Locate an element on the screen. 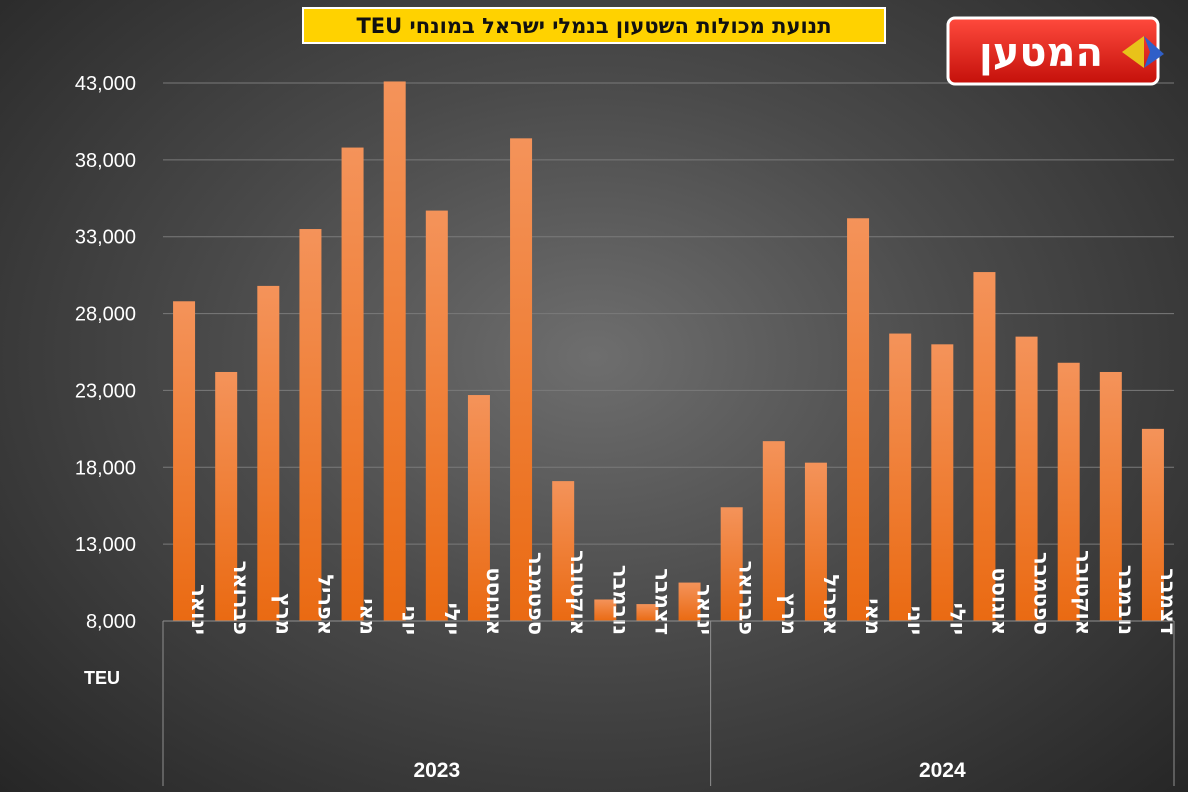  y-tick-label: 8,000 is located at coordinates (111, 622).